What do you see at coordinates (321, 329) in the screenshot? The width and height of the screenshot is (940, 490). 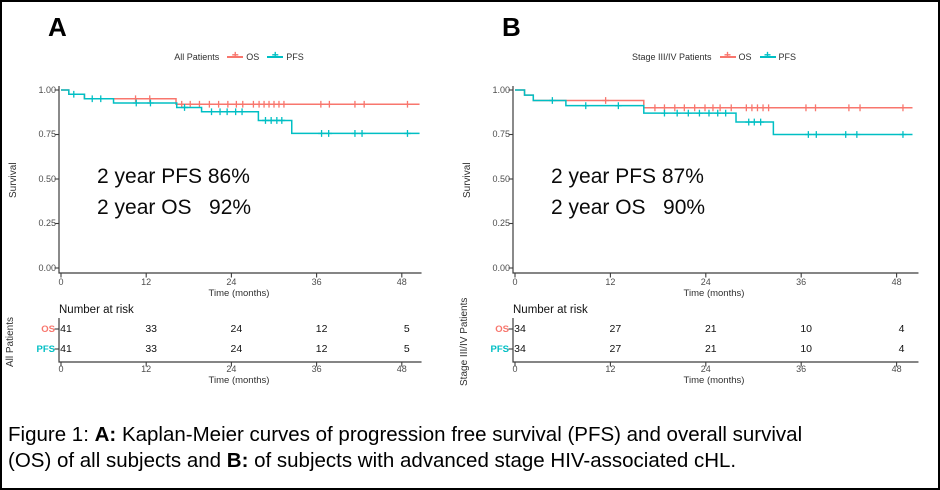 I see `risk-count-os: 12` at bounding box center [321, 329].